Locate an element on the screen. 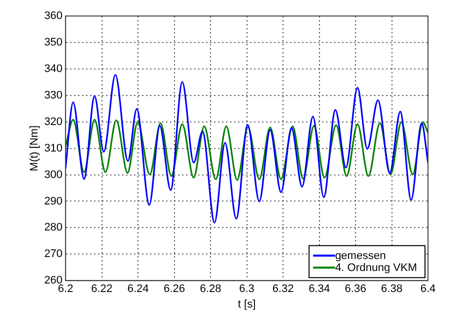 This screenshot has height=329, width=473. y-tick-label: 310 is located at coordinates (53, 148).